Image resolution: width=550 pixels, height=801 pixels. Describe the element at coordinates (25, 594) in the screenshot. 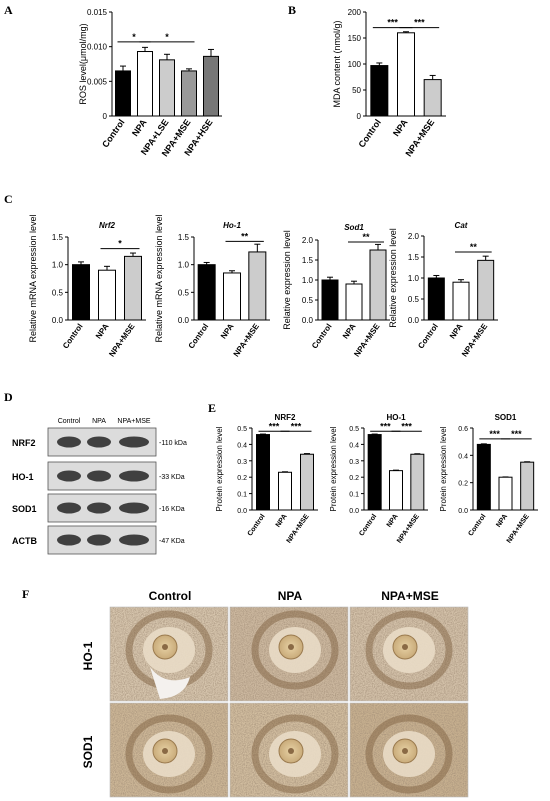

I see `panel-letter-f: F` at that location.